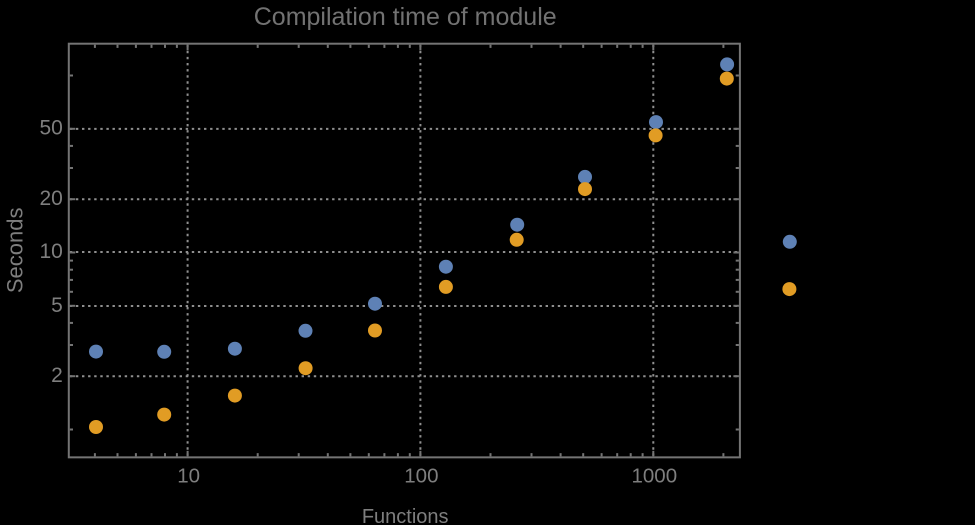 The height and width of the screenshot is (525, 975). What do you see at coordinates (50, 128) in the screenshot?
I see `svg-text: 50` at bounding box center [50, 128].